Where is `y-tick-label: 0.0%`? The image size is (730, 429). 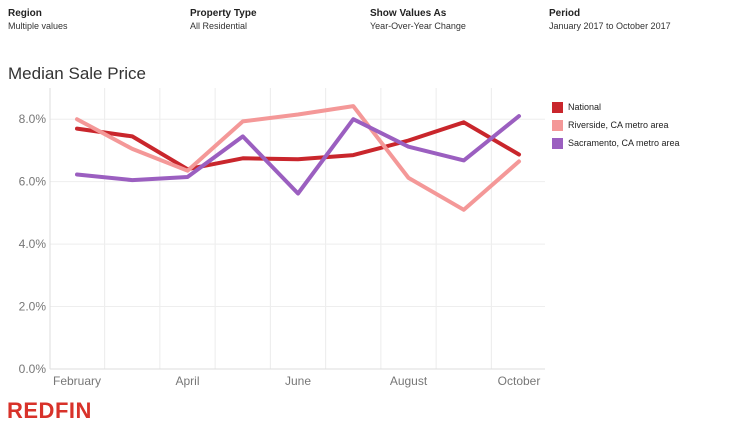 y-tick-label: 0.0% is located at coordinates (33, 369).